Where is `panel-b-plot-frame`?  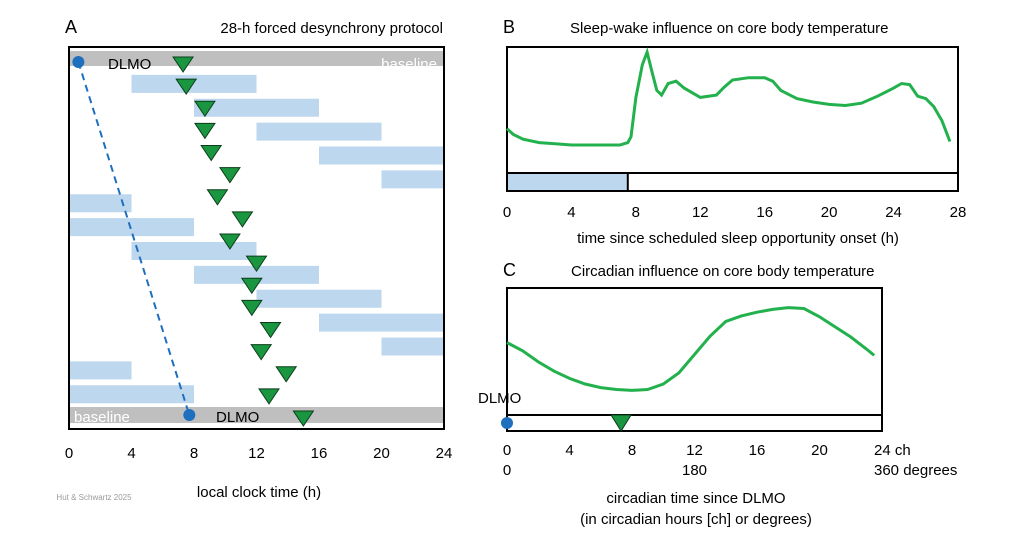 panel-b-plot-frame is located at coordinates (732, 110).